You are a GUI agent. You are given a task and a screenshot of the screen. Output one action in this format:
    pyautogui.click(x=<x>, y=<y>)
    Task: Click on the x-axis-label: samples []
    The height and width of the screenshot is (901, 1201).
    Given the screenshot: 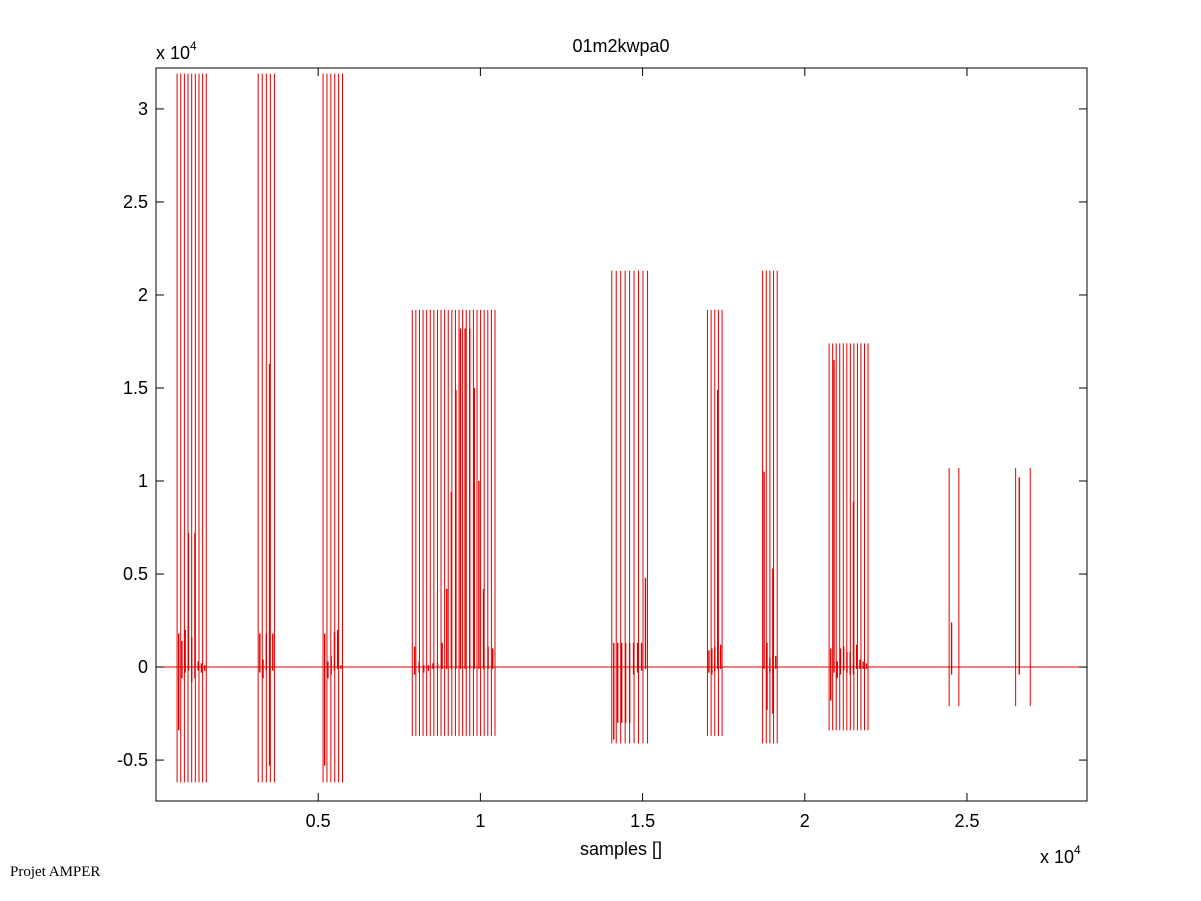 What is the action you would take?
    pyautogui.click(x=621, y=849)
    